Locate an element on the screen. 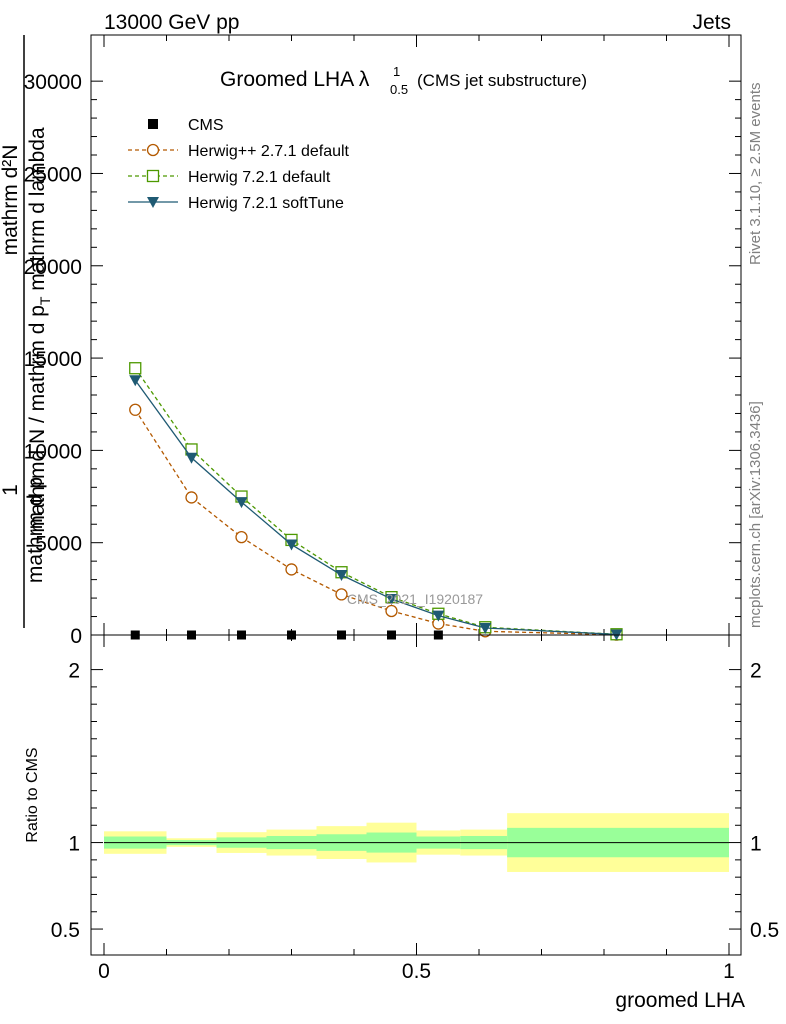 The width and height of the screenshot is (786, 1024). x-tick-label: 0.5 is located at coordinates (416, 971).